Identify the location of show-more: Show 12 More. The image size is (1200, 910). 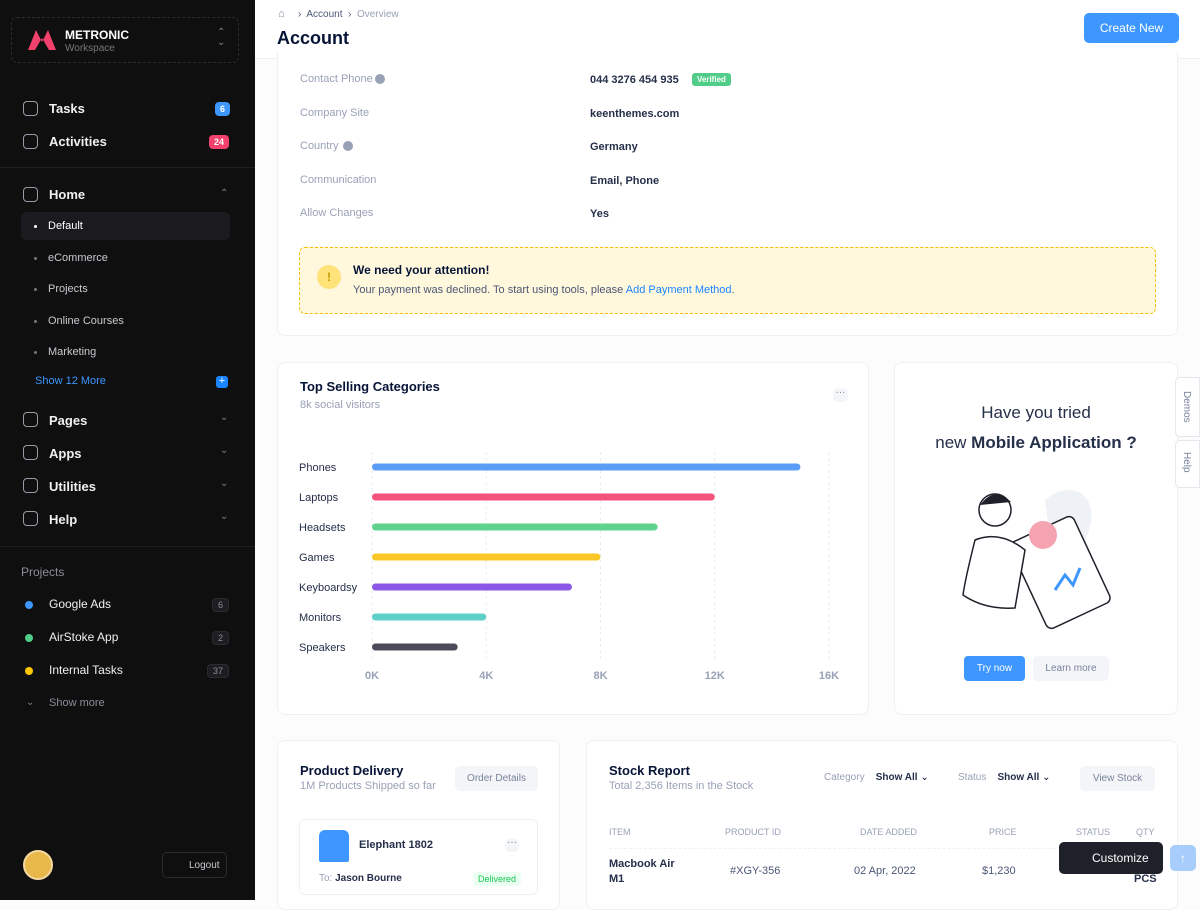
(70, 381).